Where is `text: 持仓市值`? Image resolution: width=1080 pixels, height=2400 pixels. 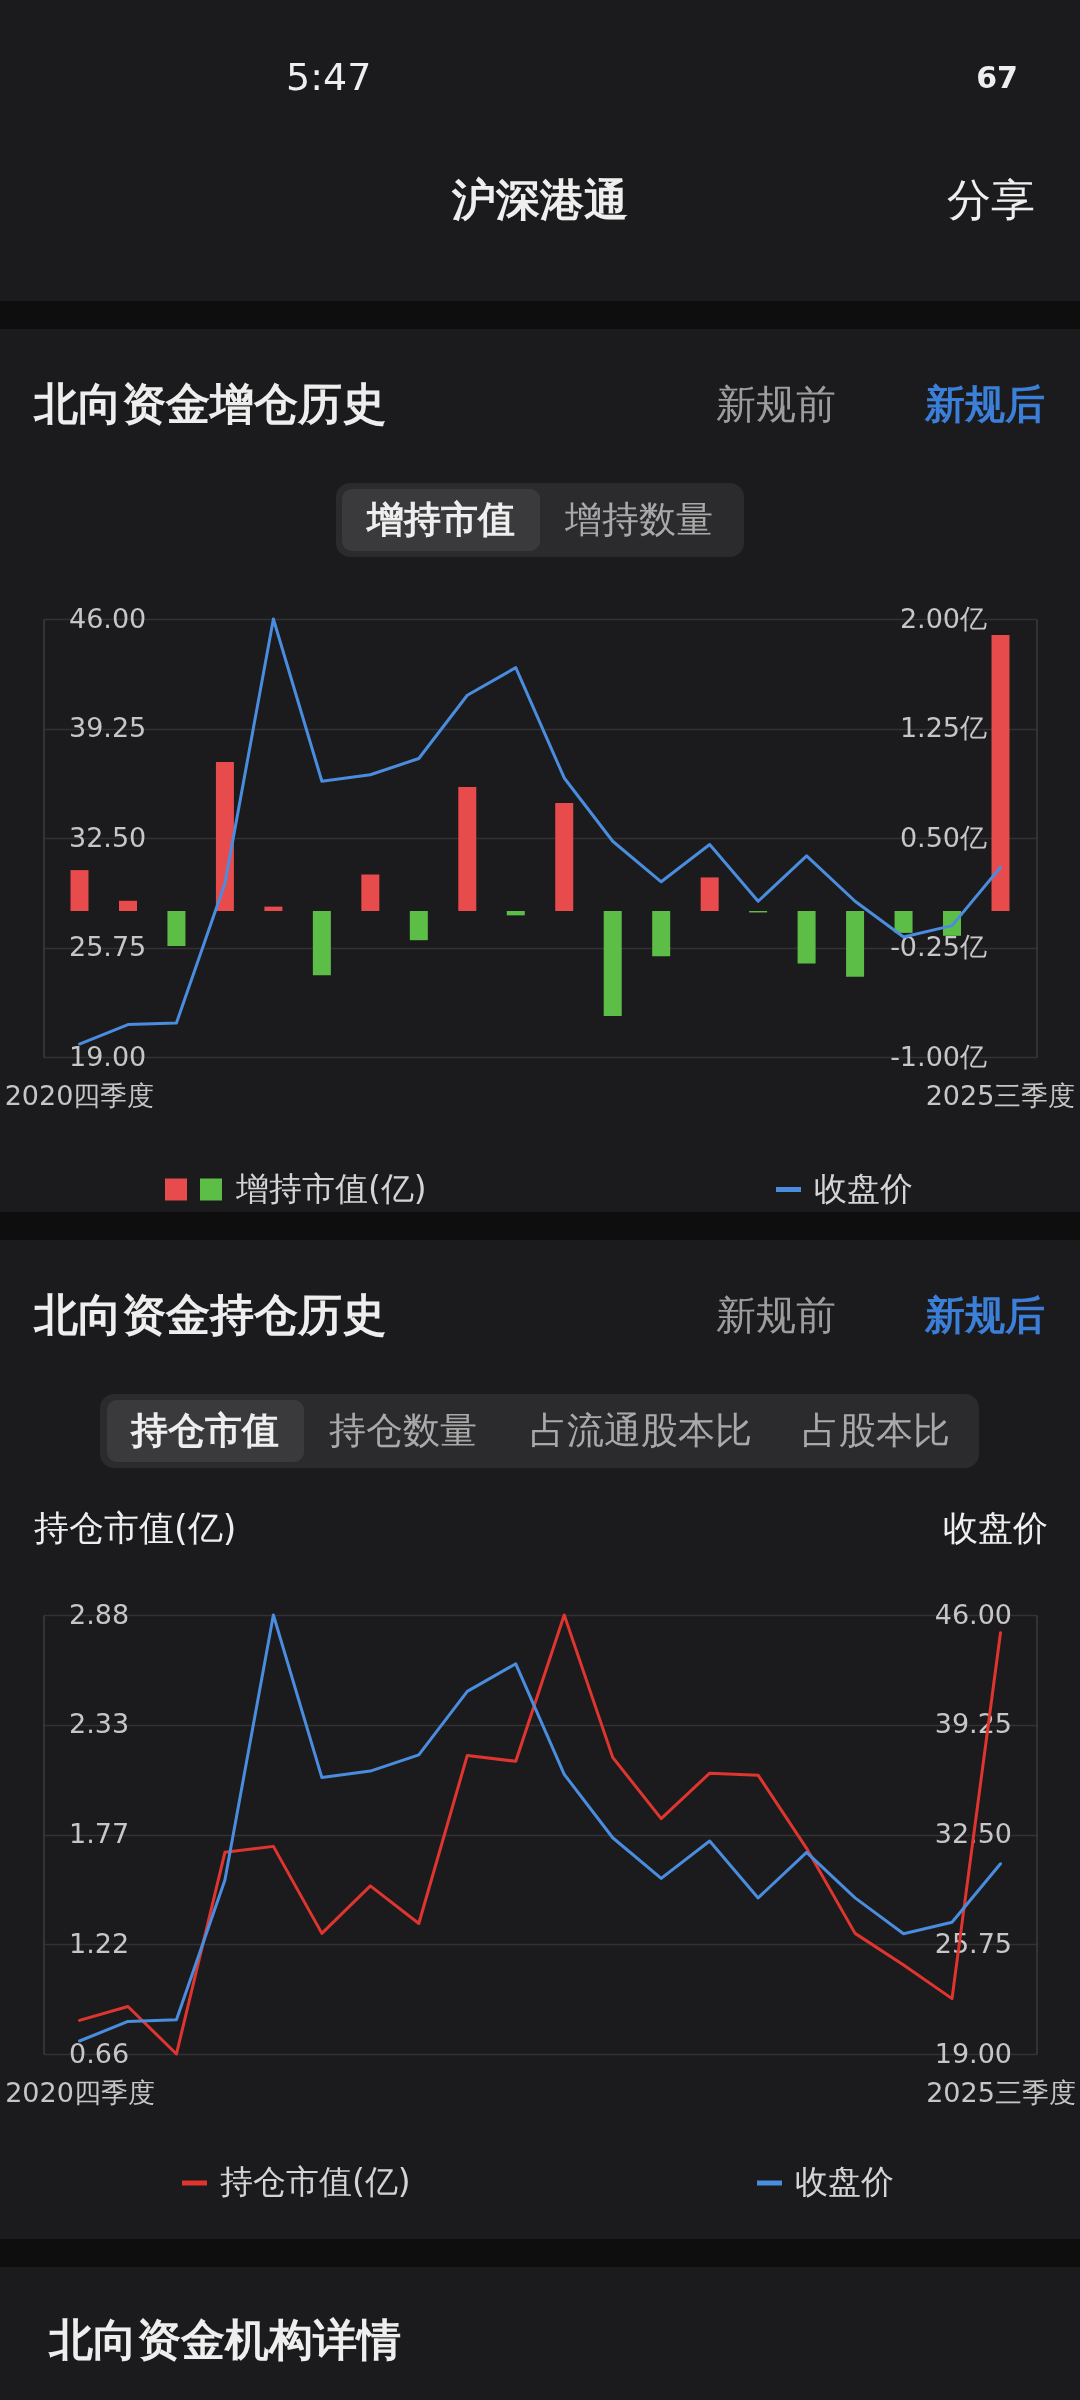
text: 持仓市值 is located at coordinates (203, 1430).